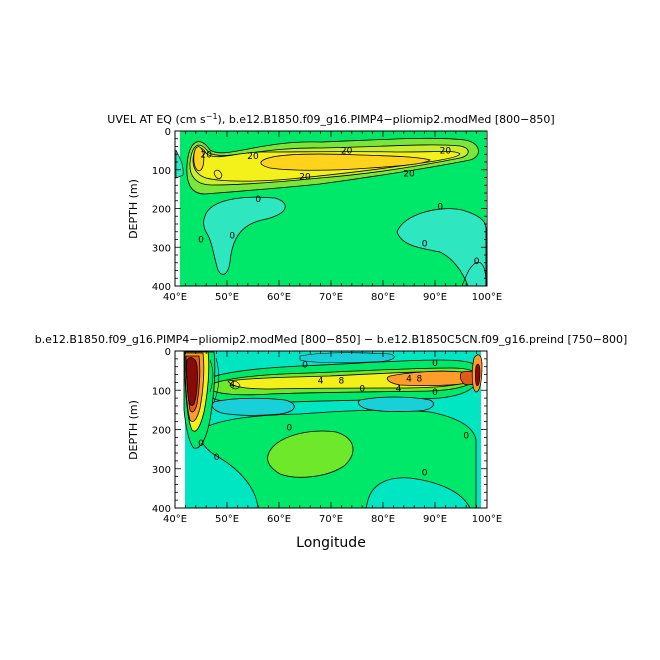 This screenshot has height=660, width=660. I want to click on top-x-tick-label: 100°E, so click(487, 297).